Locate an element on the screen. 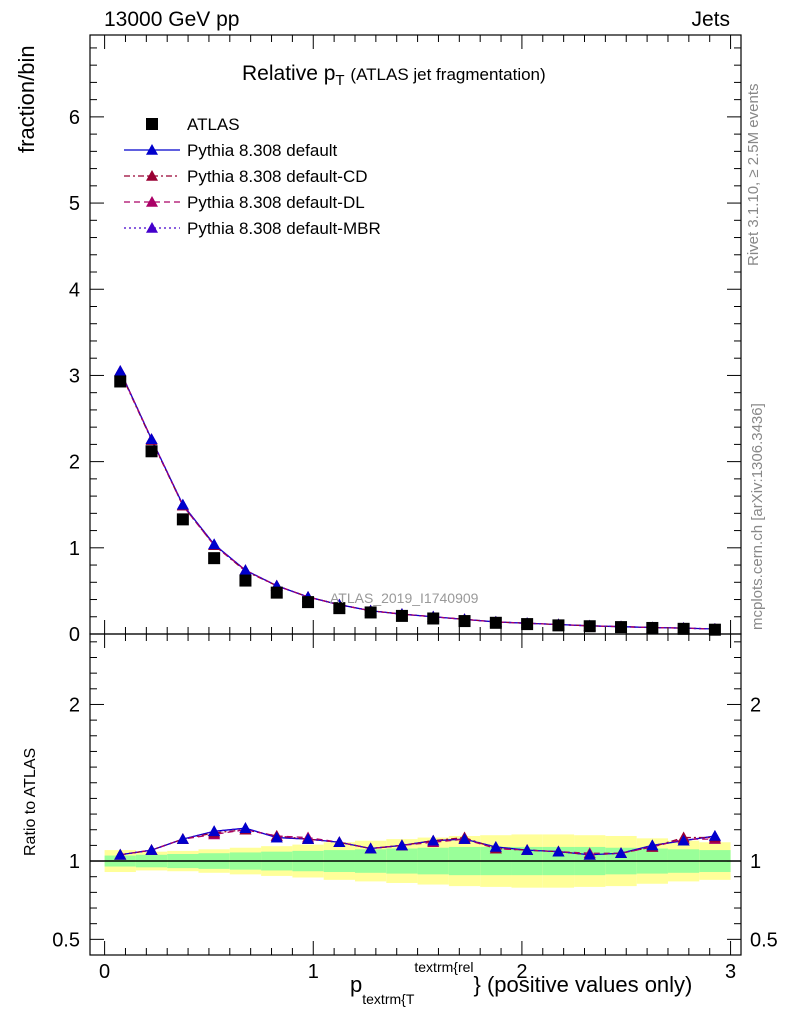 The width and height of the screenshot is (786, 1024). x-tick-label: 1 is located at coordinates (313, 972).